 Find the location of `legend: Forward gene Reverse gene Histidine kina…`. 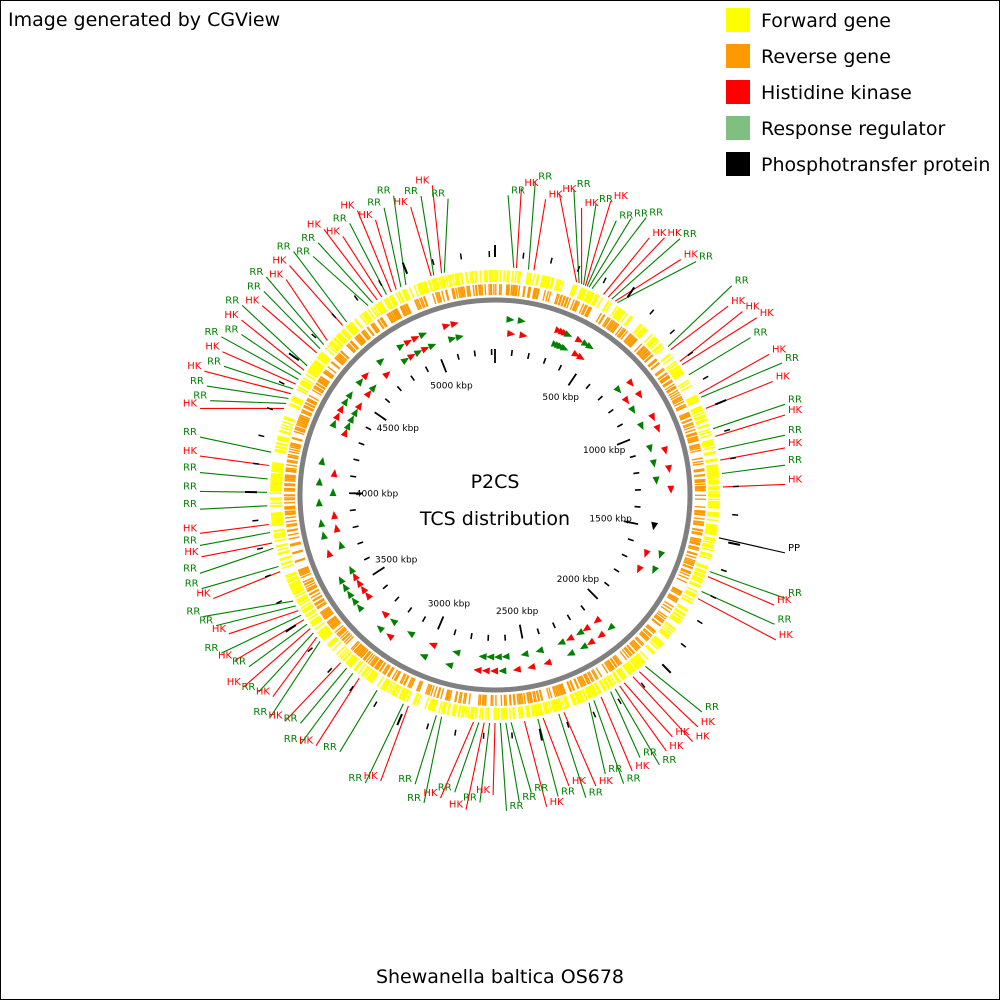

legend: Forward gene Reverse gene Histidine kina… is located at coordinates (858, 98).